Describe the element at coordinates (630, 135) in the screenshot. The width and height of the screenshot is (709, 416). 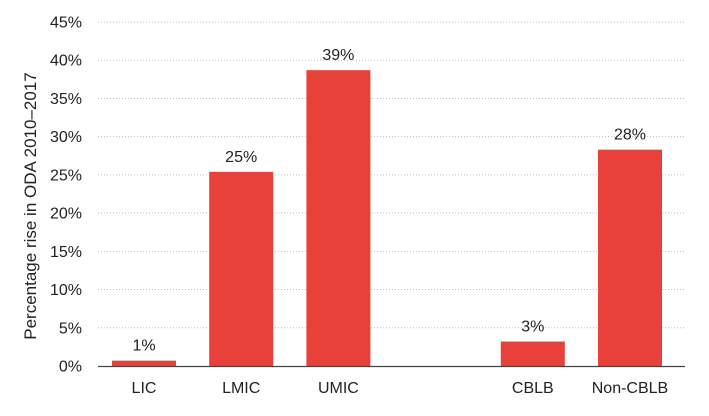
I see `data-label: 28%` at that location.